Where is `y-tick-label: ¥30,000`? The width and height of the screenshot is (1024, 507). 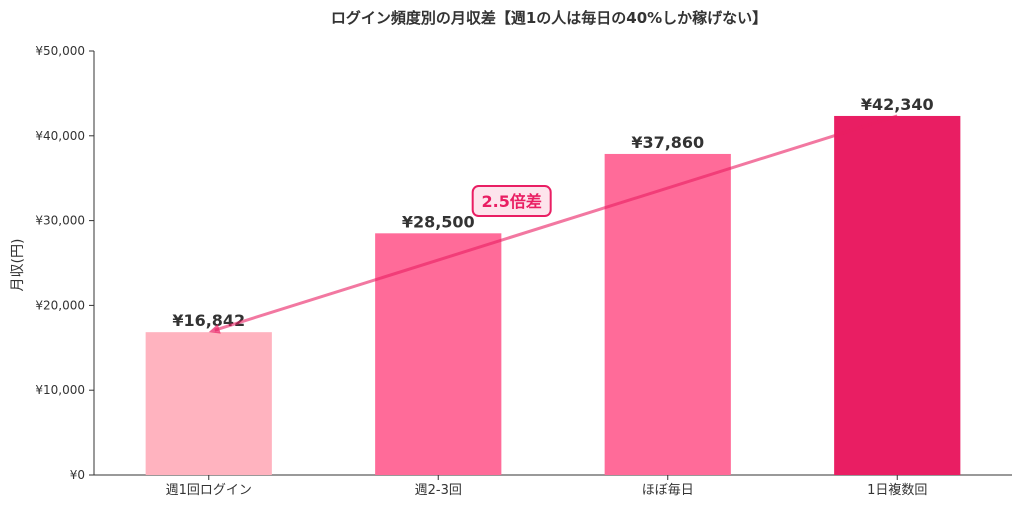
y-tick-label: ¥30,000 is located at coordinates (60, 221).